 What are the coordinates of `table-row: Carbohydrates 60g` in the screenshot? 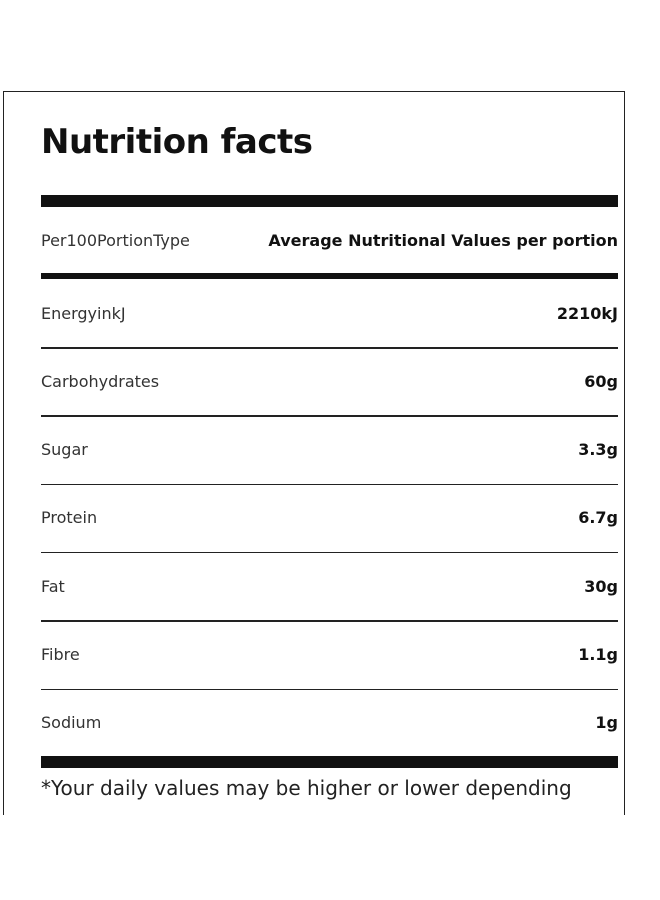 It's located at (329, 381).